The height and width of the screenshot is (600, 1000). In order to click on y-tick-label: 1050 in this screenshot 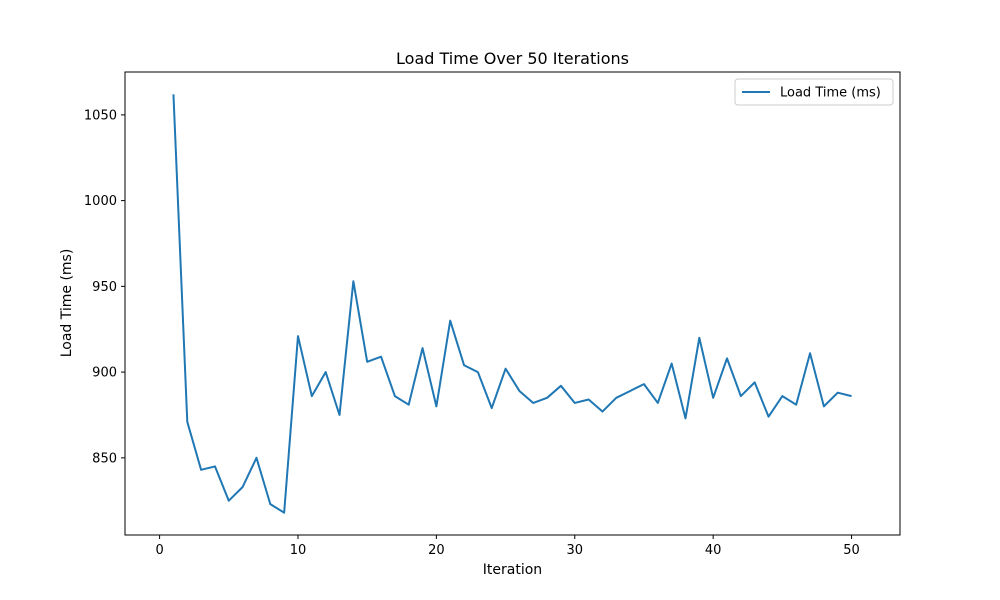, I will do `click(100, 115)`.